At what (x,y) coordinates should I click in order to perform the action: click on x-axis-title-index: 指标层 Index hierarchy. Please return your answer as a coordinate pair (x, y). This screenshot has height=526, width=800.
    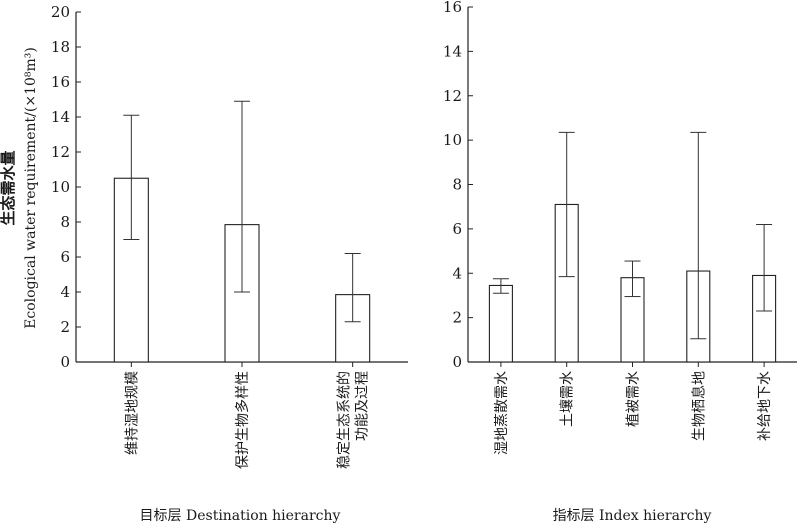
    Looking at the image, I should click on (632, 516).